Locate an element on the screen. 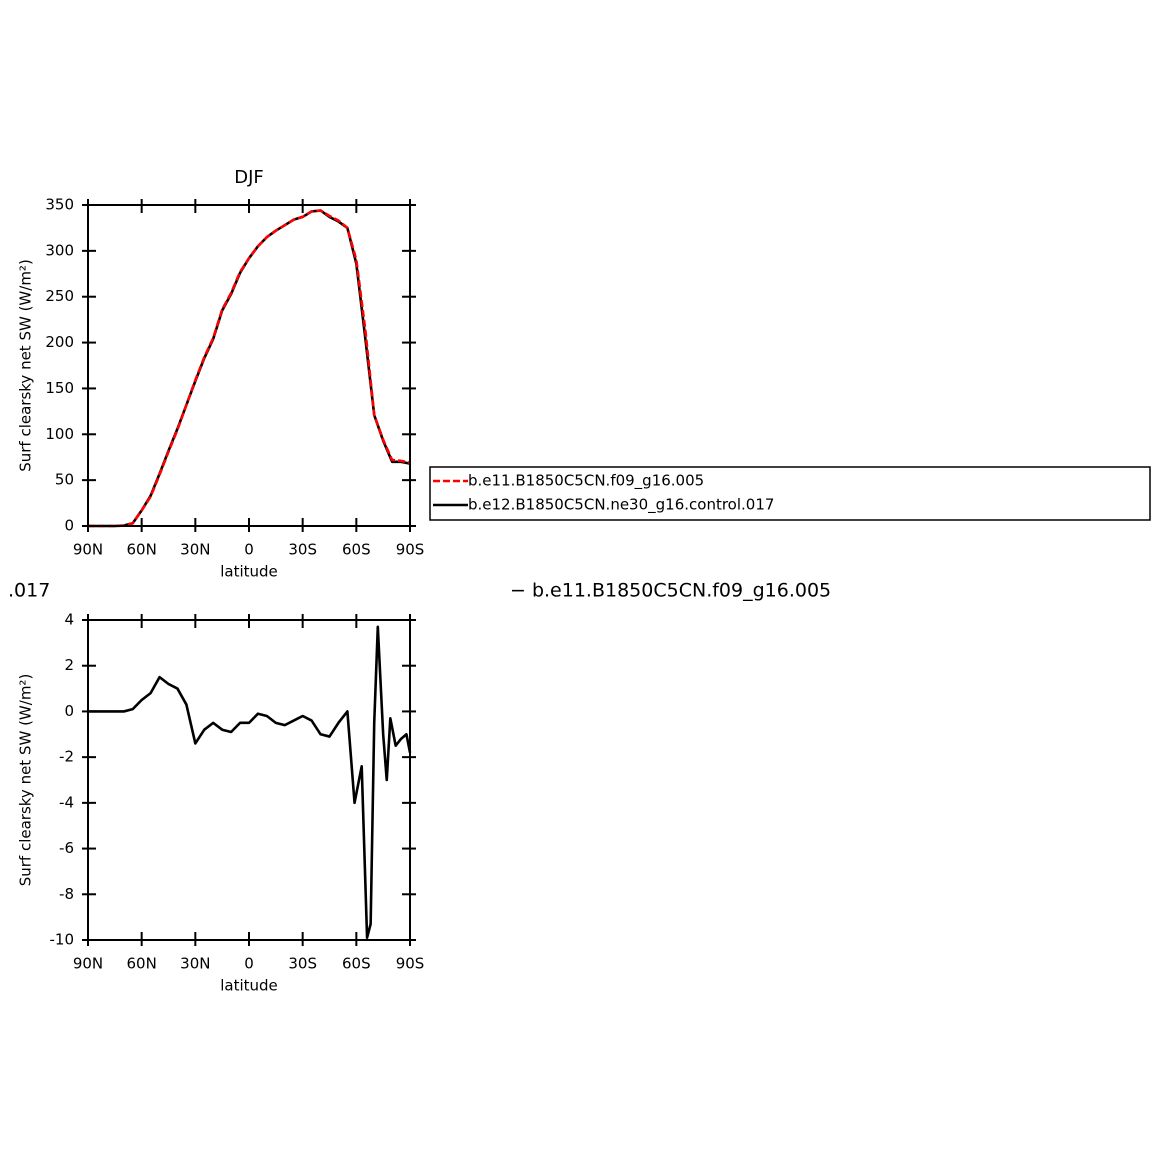  y-tick-label: 350 is located at coordinates (59, 205).